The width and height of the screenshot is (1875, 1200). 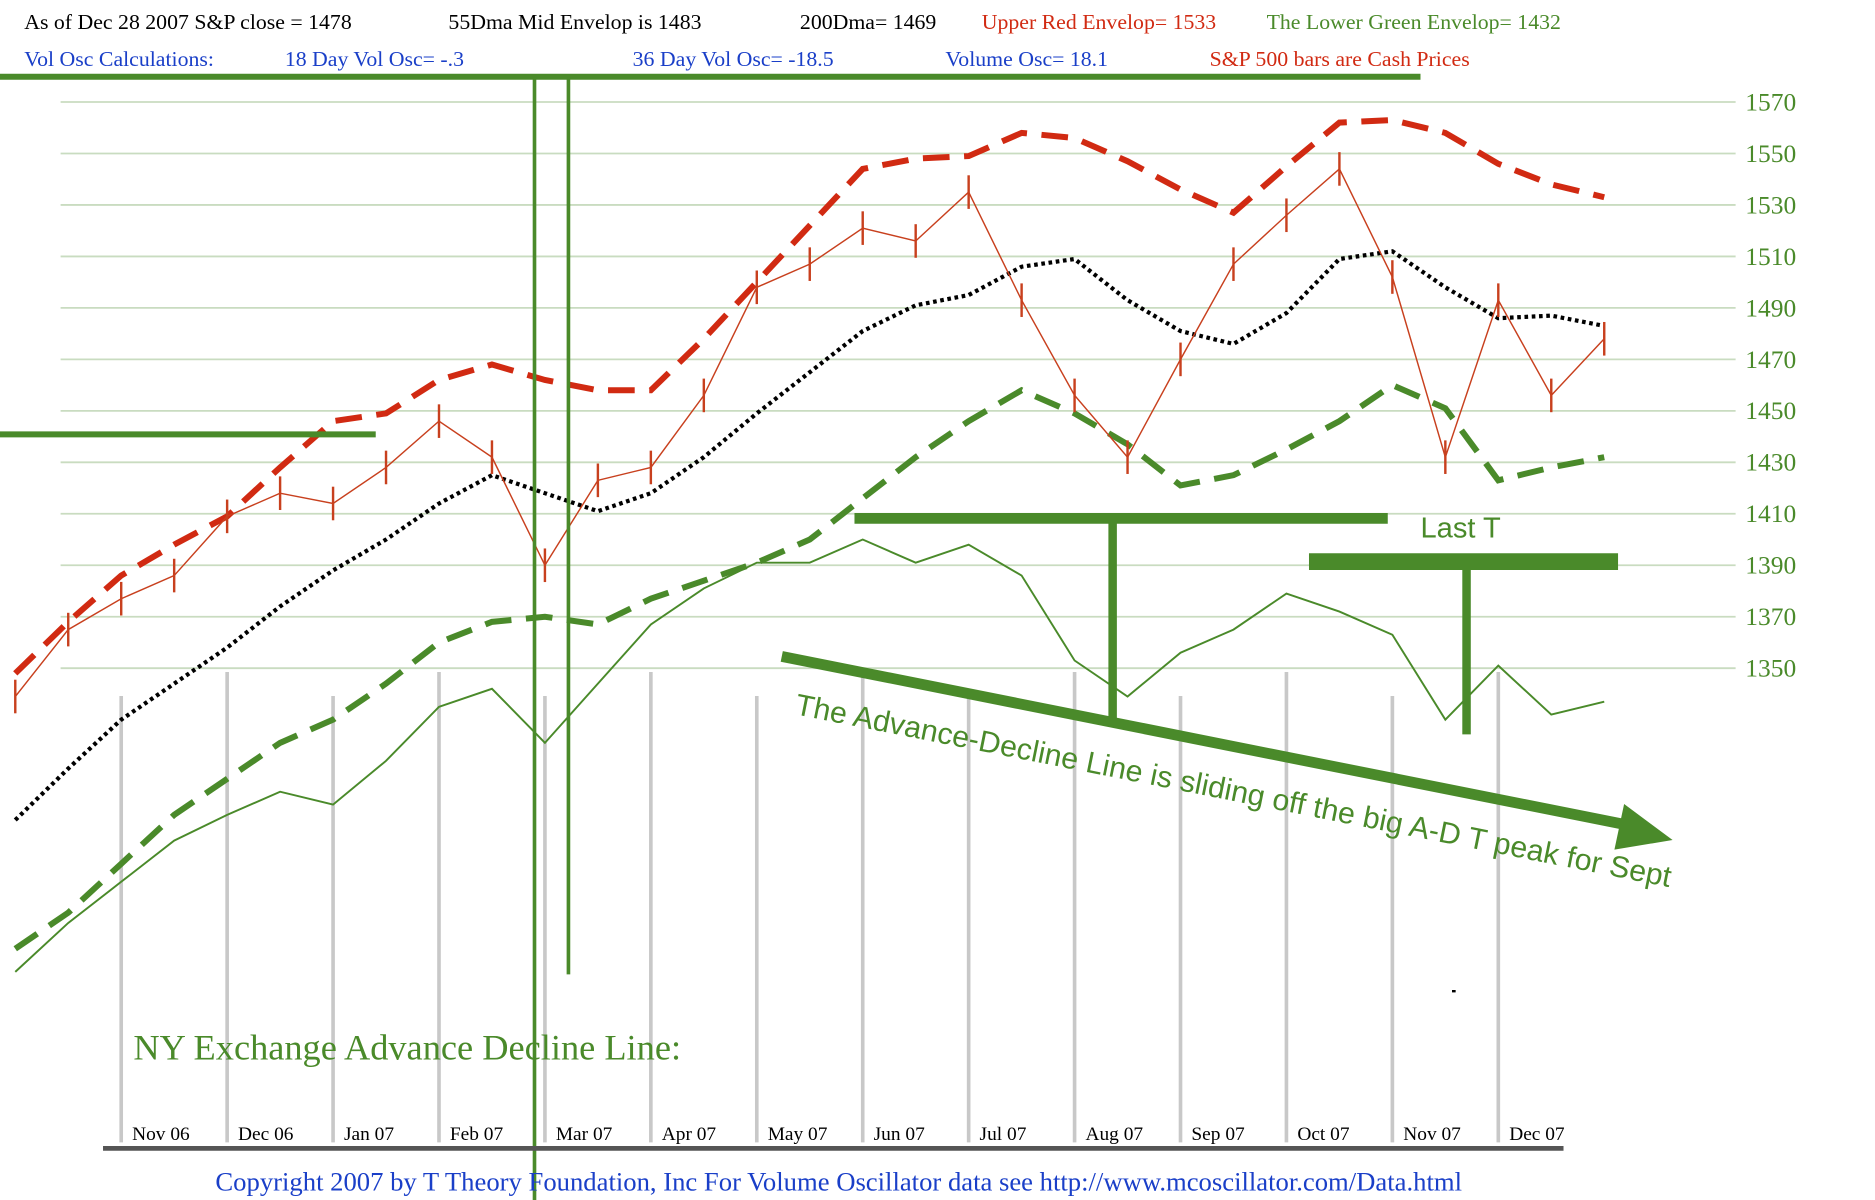 I want to click on header-text: S&P 500 bars are Cash Prices, so click(x=1340, y=59).